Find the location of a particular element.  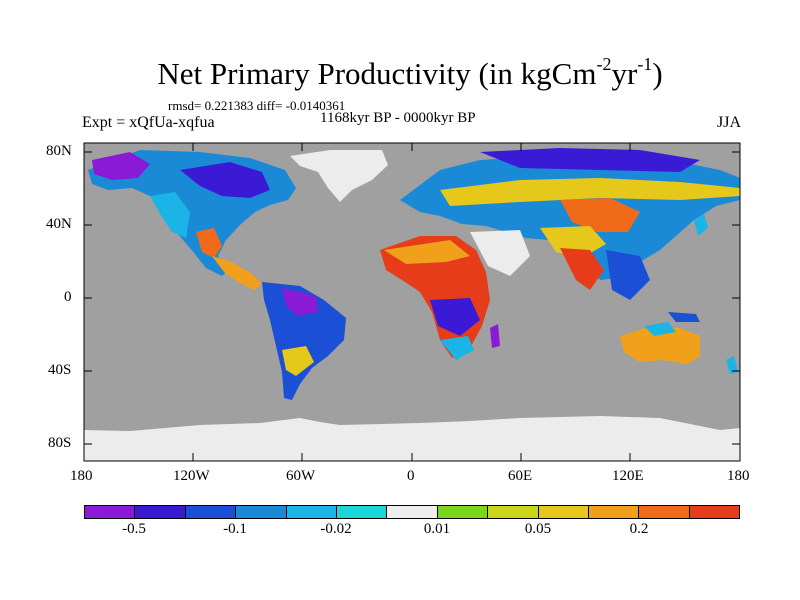

experiment-label: Expt = xQfUa-xqfua is located at coordinates (148, 122).